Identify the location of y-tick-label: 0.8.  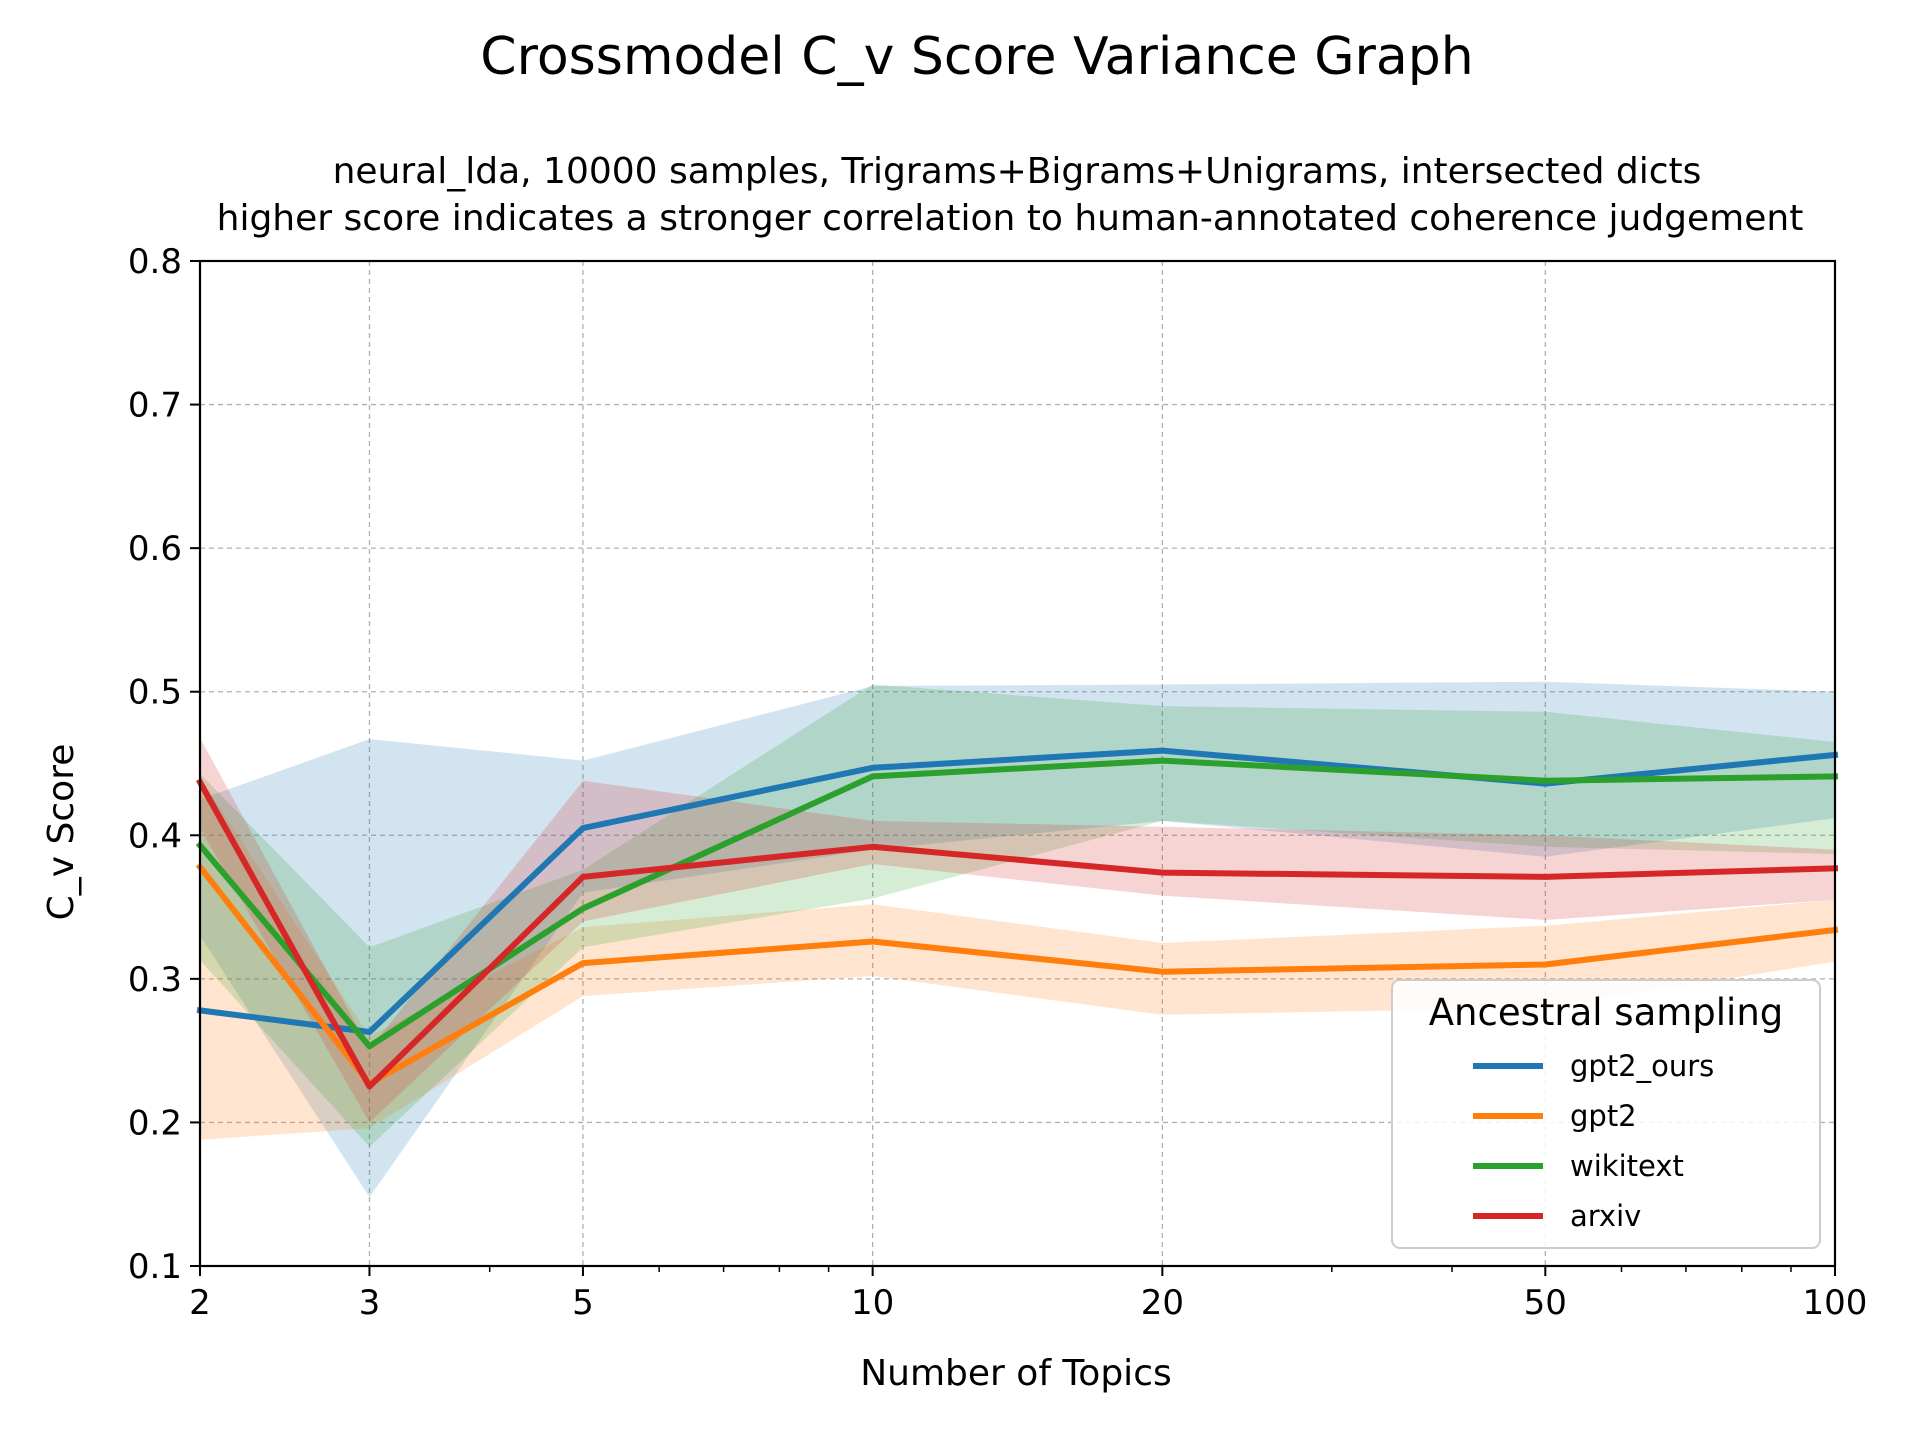
(155, 262).